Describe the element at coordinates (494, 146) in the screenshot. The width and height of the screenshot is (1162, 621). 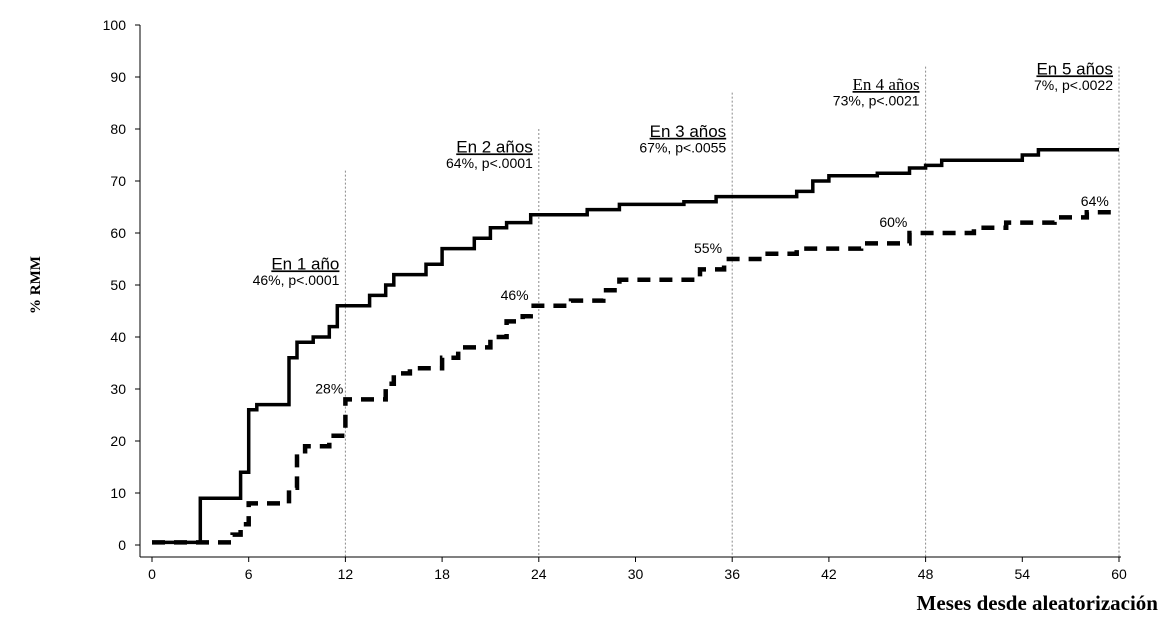
I see `annotation-heading: En 2 años` at that location.